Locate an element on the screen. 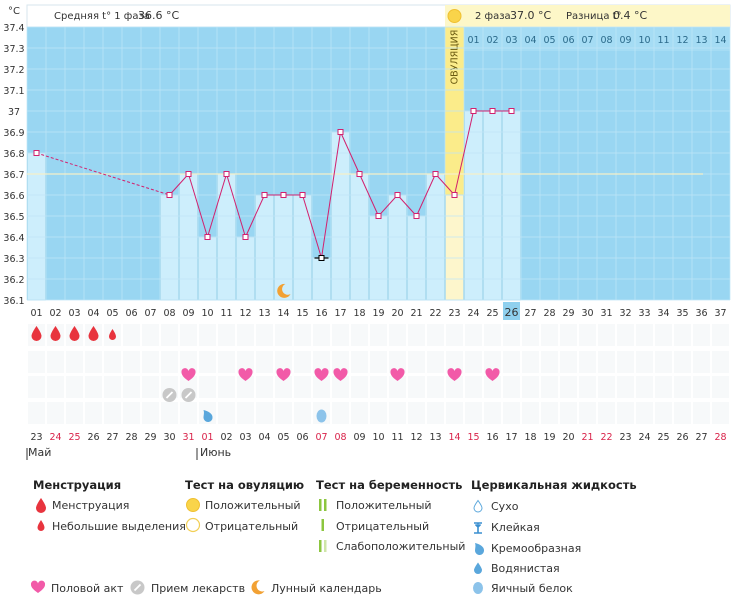  y-tick-label: 36.4 is located at coordinates (13, 238).